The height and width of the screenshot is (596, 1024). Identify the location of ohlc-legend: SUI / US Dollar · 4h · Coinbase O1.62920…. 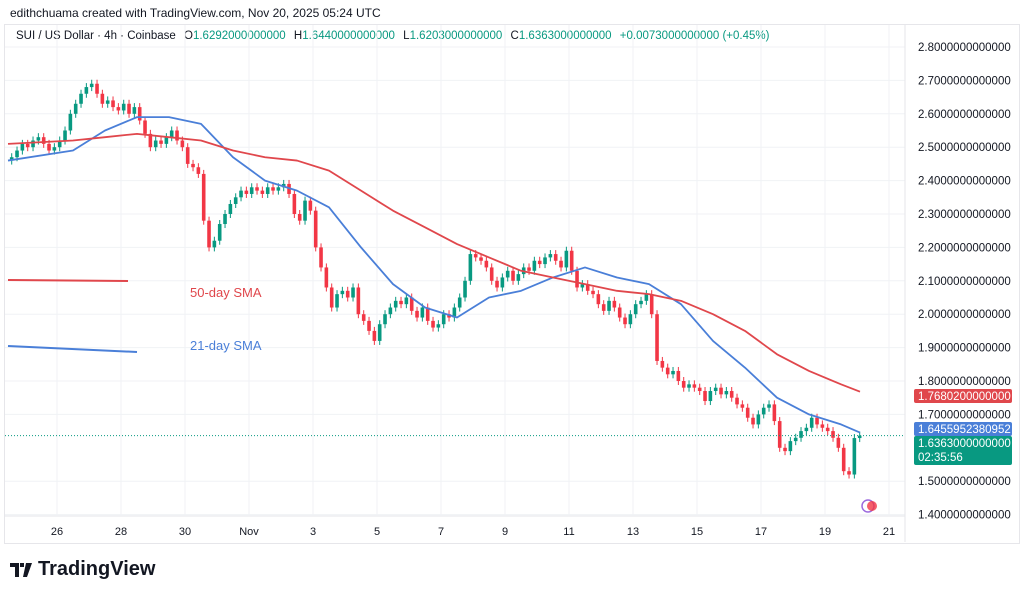
(395, 36).